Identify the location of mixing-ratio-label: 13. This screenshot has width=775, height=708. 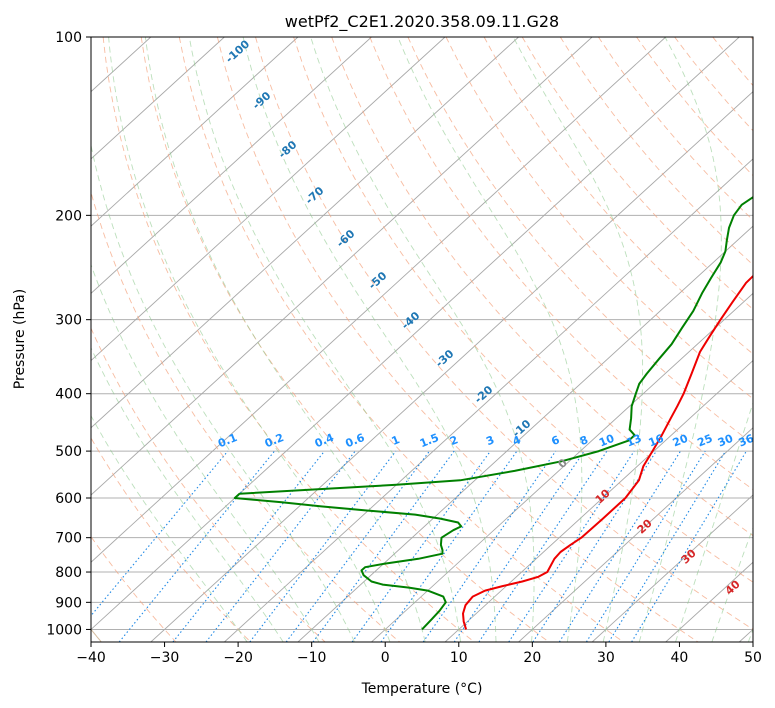
(633, 441).